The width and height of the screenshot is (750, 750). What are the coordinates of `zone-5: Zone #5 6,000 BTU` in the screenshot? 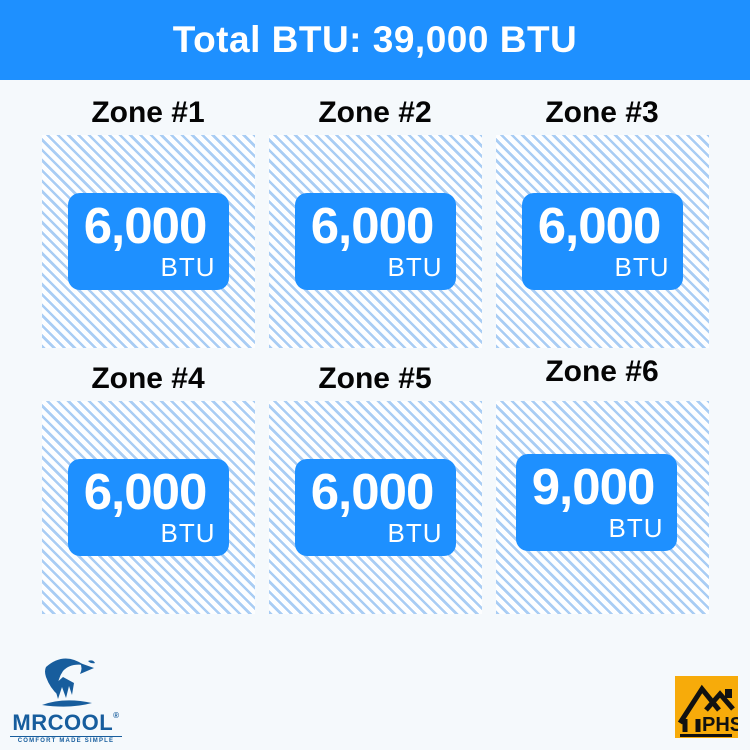 It's located at (375, 487).